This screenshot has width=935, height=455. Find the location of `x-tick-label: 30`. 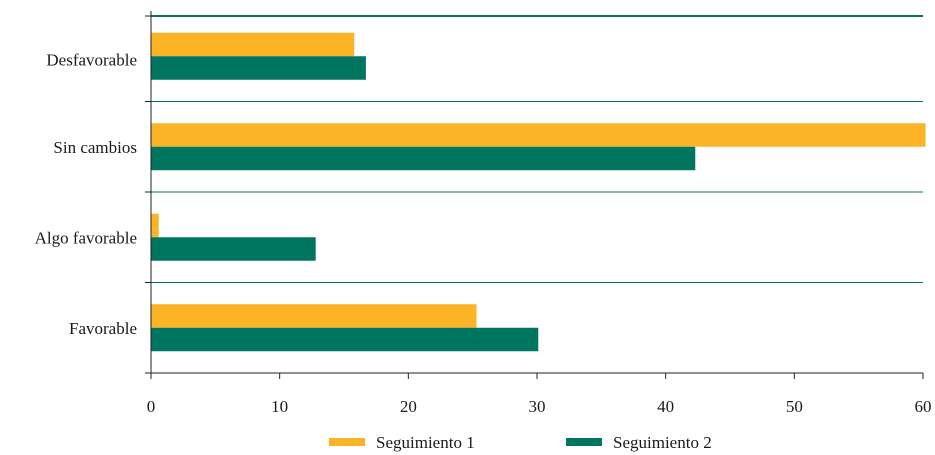

x-tick-label: 30 is located at coordinates (537, 406).